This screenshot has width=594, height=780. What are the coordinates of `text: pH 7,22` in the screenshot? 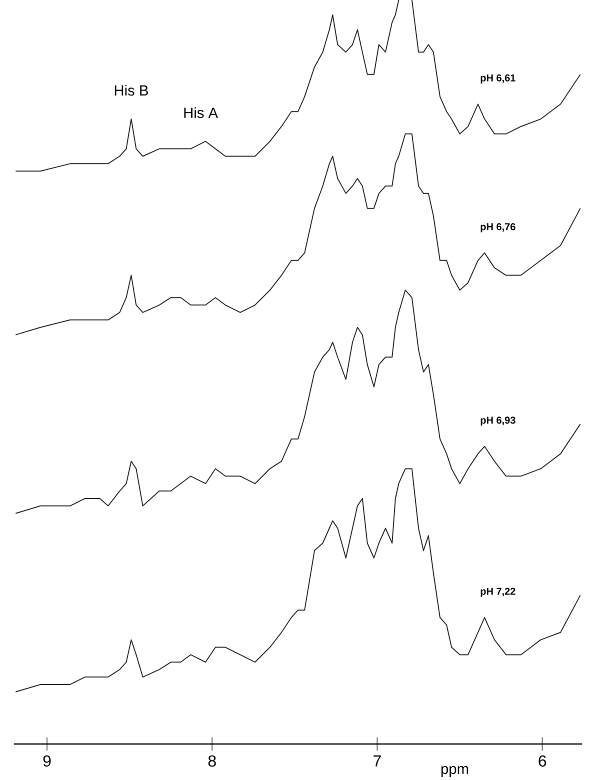 It's located at (498, 592).